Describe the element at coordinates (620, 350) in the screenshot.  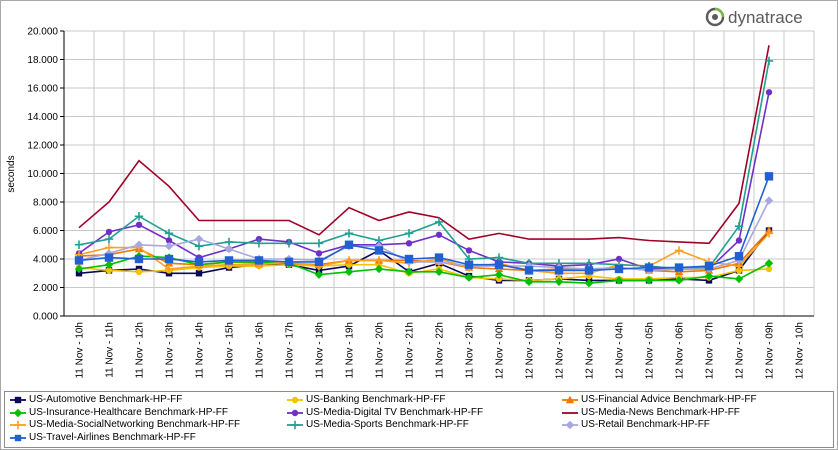
I see `x-tick-label: 12 Nov - 04h` at that location.